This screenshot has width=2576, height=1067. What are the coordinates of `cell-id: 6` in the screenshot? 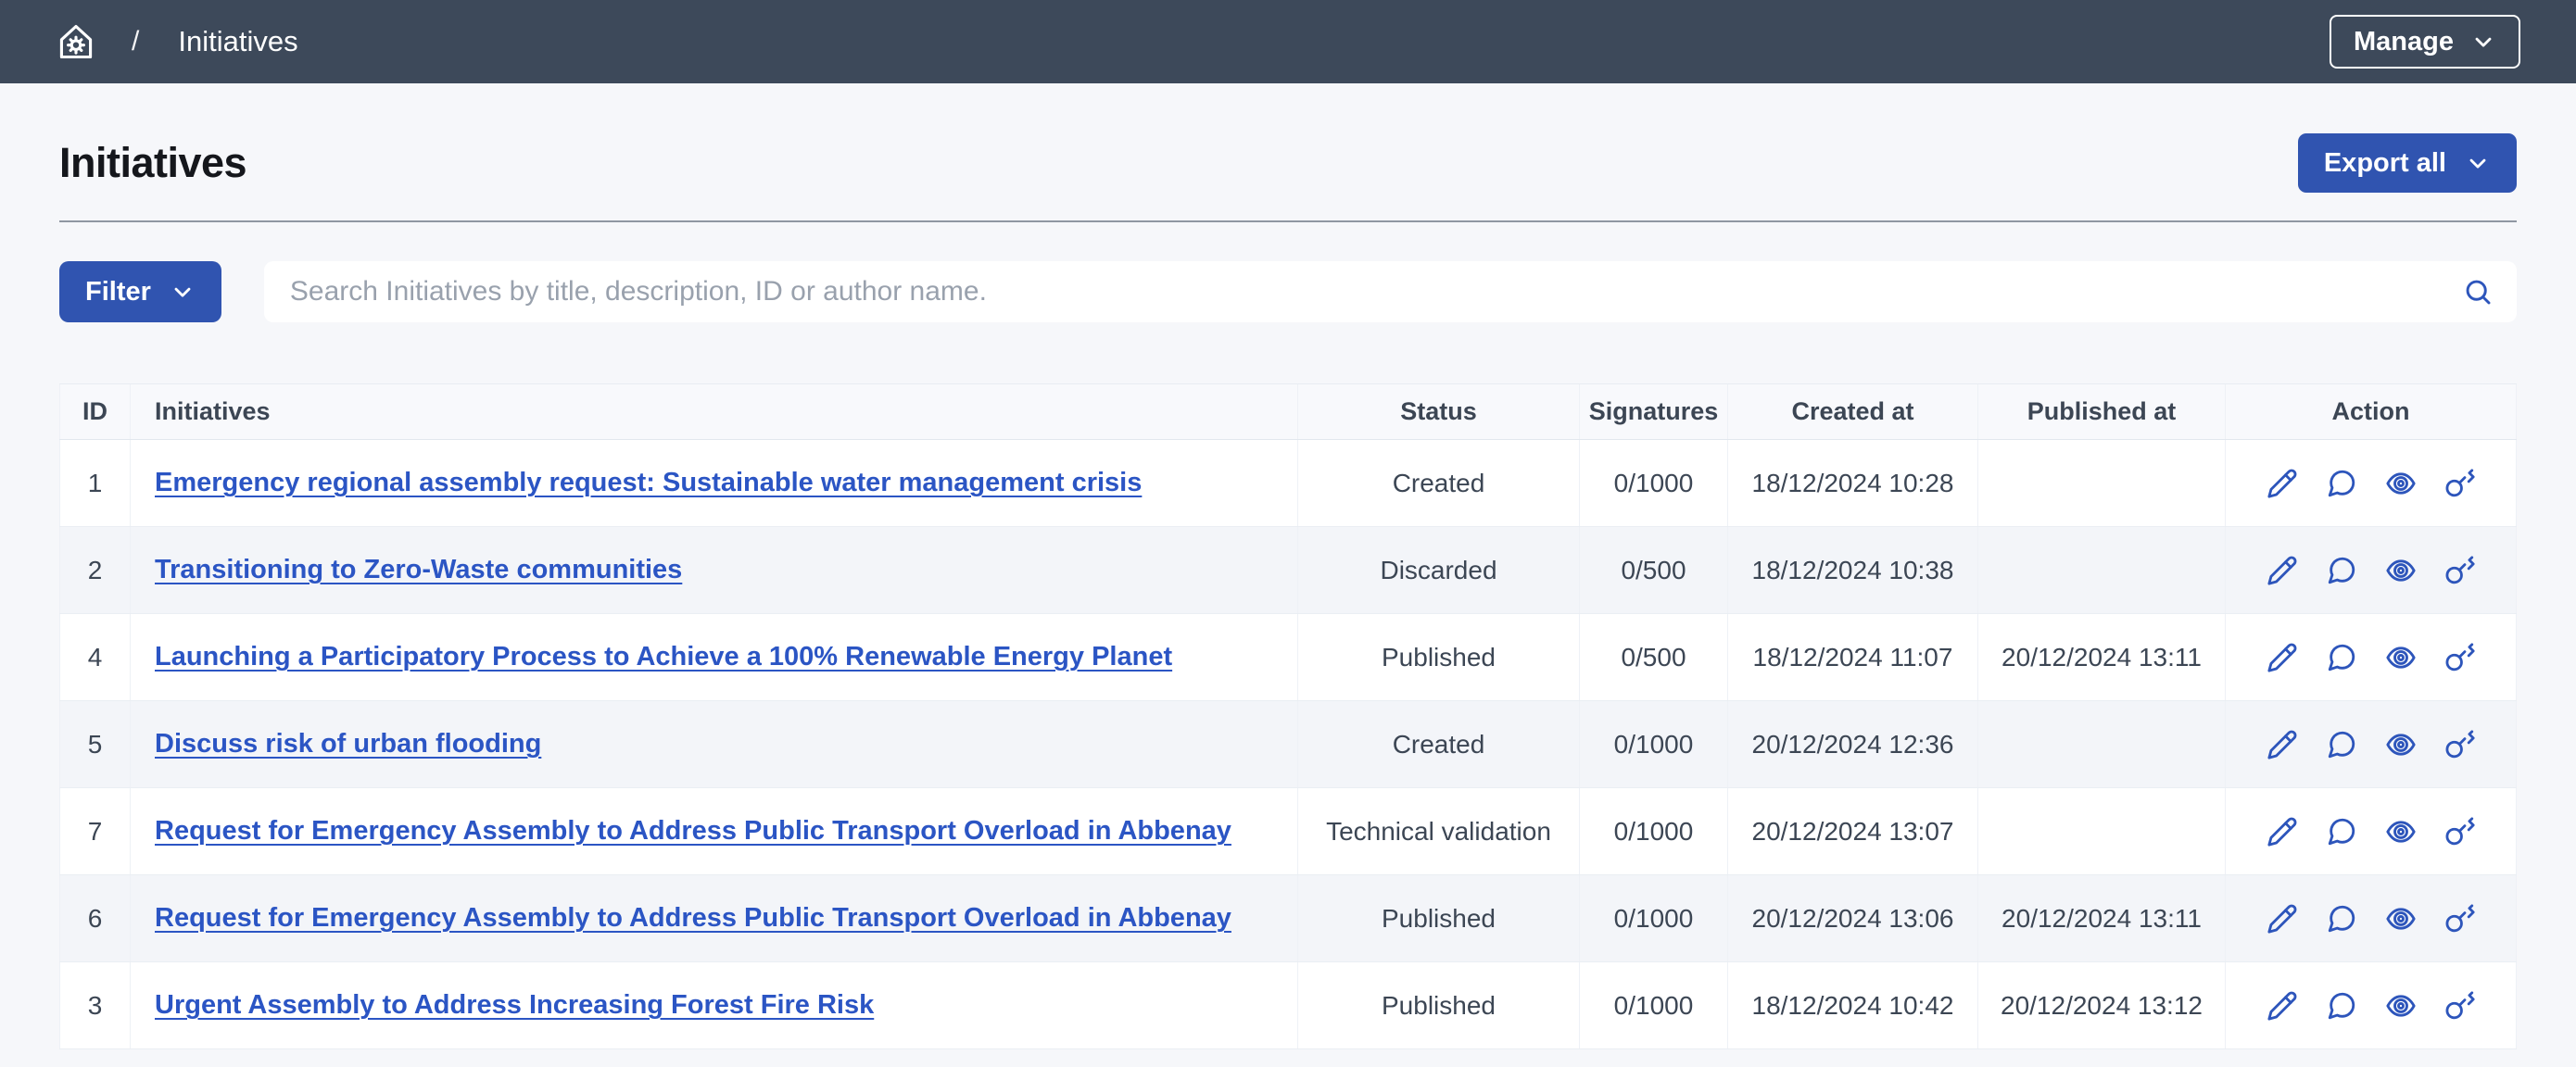 It's located at (95, 918).